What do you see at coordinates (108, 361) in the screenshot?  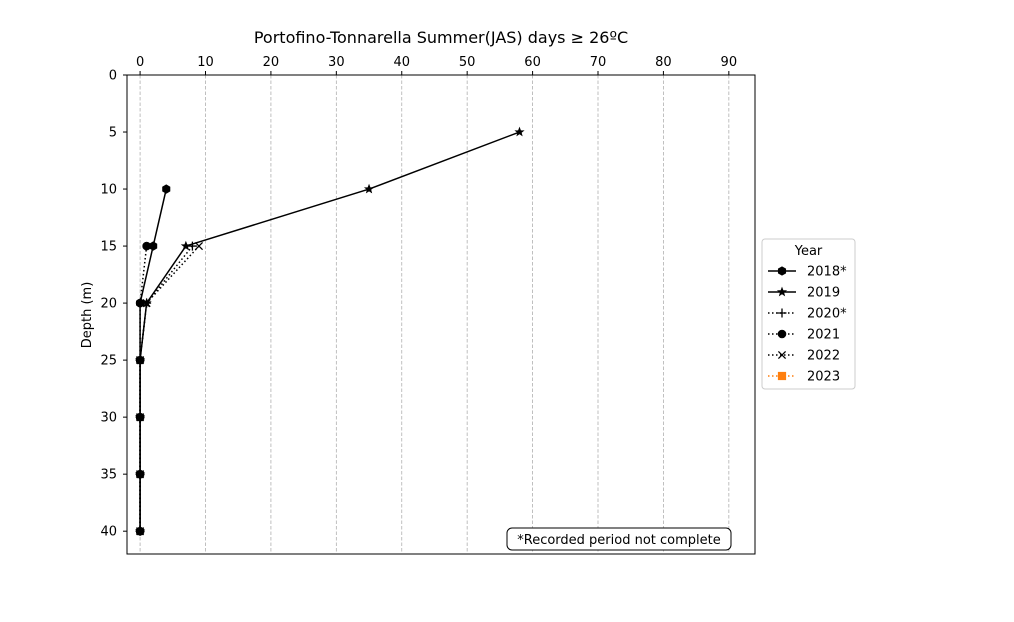 I see `y-tick-label: 25` at bounding box center [108, 361].